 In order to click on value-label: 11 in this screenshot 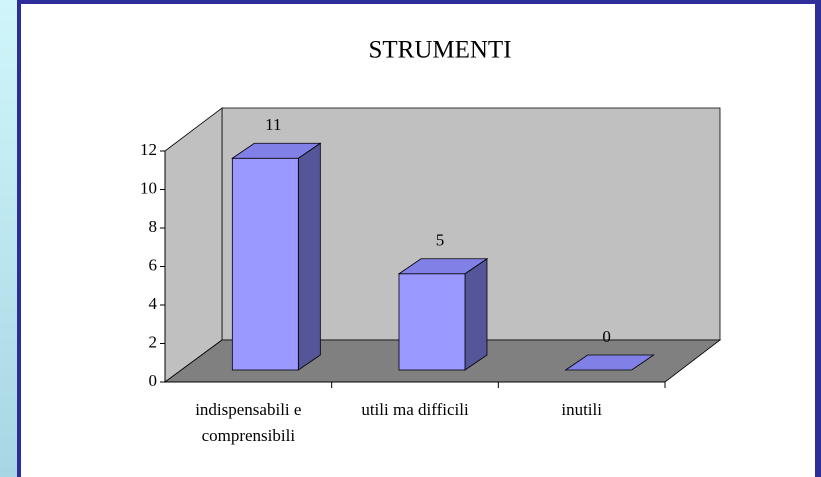, I will do `click(273, 124)`.